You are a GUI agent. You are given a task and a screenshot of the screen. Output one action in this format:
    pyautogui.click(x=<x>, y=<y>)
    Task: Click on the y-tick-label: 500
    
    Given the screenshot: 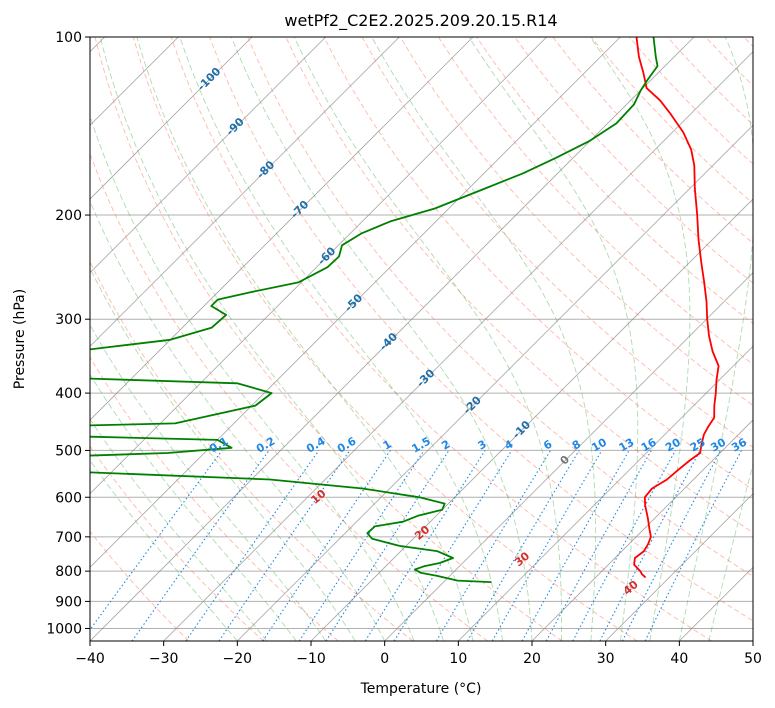 What is the action you would take?
    pyautogui.click(x=68, y=451)
    